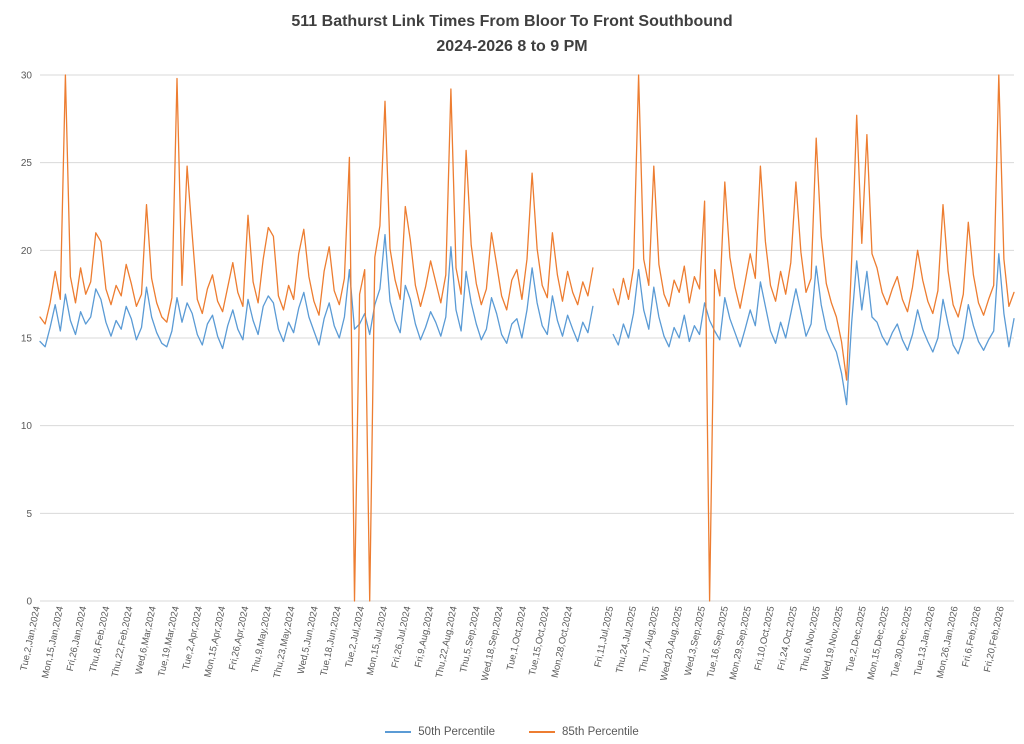 The width and height of the screenshot is (1024, 744). Describe the element at coordinates (447, 642) in the screenshot. I see `x-axis-tick-label: Thu,22,Aug,2024` at that location.